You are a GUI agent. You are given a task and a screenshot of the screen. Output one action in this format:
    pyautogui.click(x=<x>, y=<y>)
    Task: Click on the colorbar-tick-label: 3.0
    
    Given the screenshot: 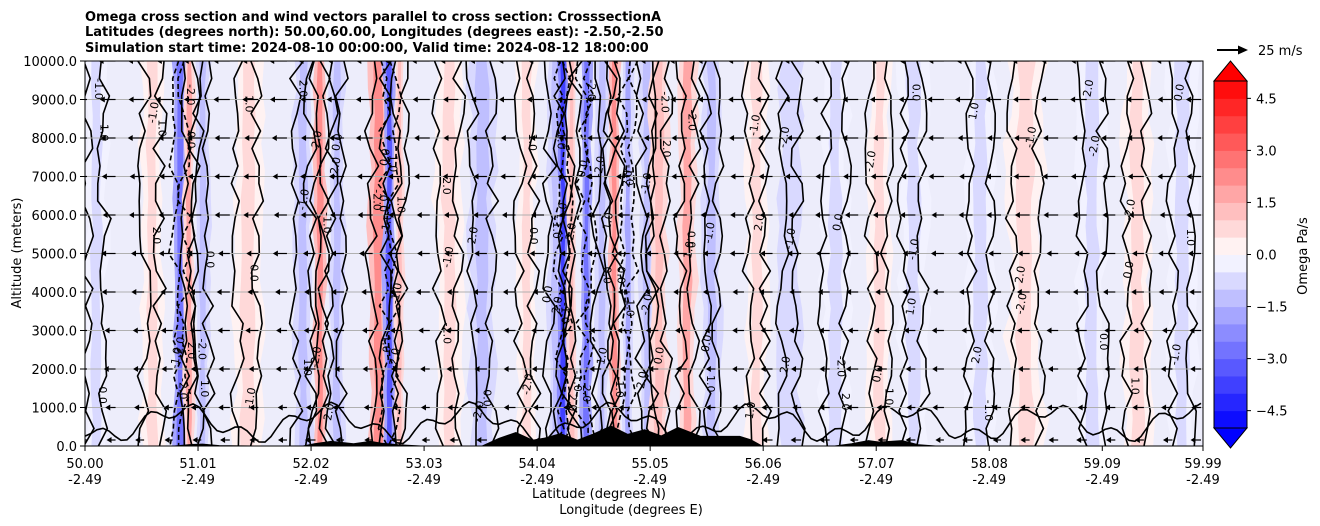 What is the action you would take?
    pyautogui.click(x=1266, y=151)
    